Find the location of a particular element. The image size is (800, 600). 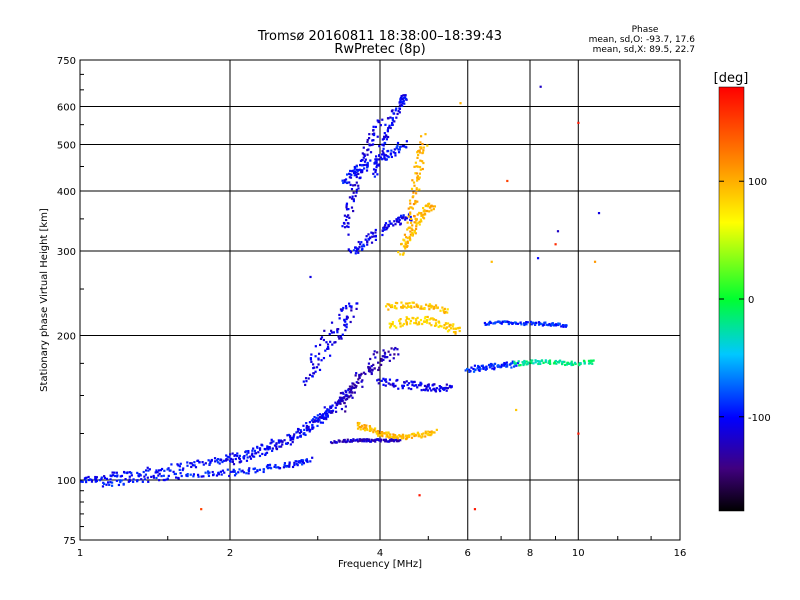

x-tick-label: 6 is located at coordinates (468, 553).